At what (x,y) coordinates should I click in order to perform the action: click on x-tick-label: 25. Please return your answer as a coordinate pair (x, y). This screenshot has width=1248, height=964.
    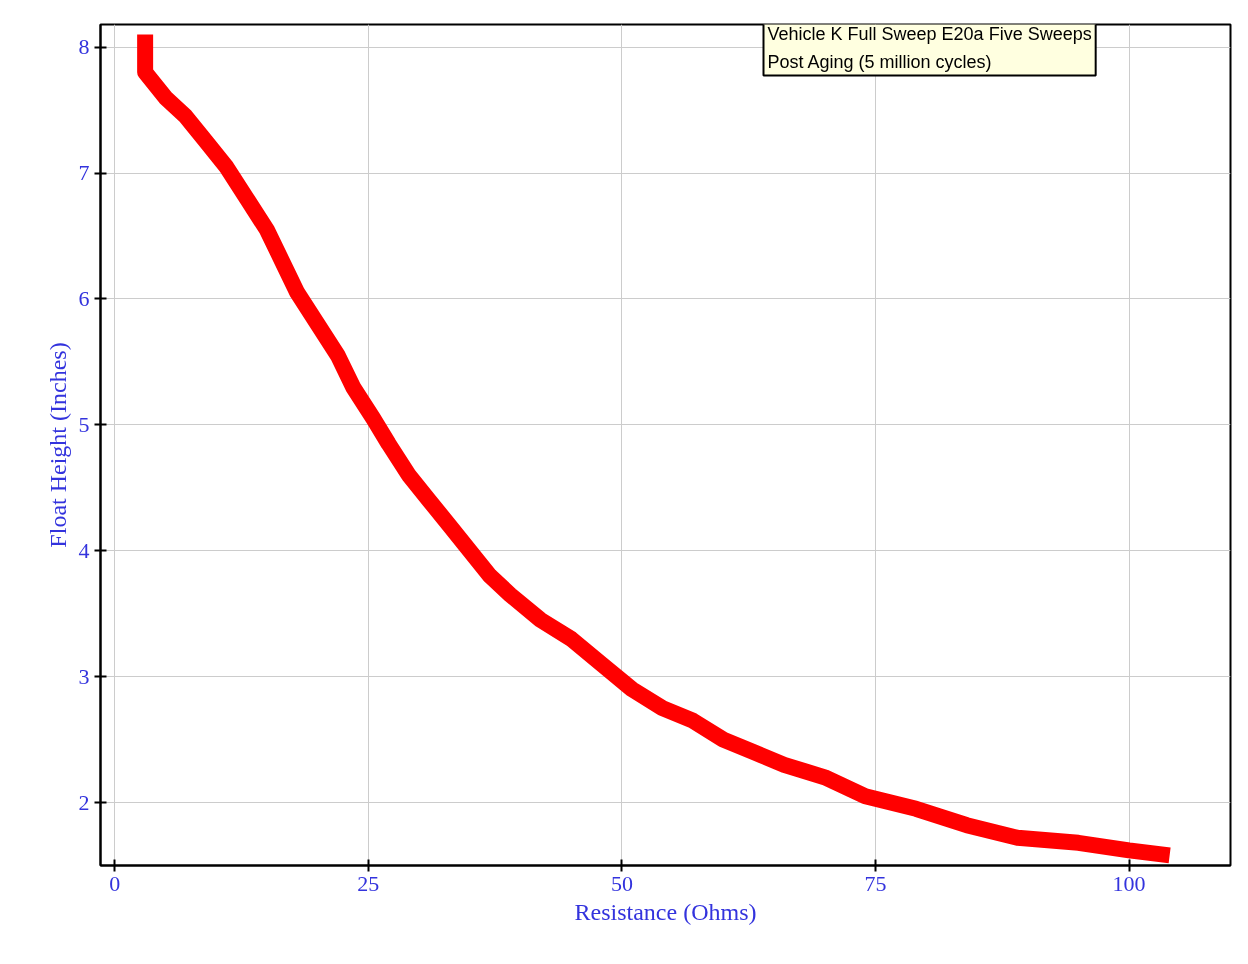
    Looking at the image, I should click on (368, 883).